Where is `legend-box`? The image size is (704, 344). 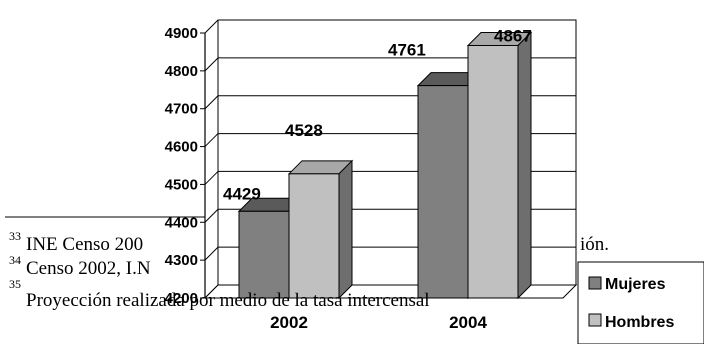 legend-box is located at coordinates (640, 302).